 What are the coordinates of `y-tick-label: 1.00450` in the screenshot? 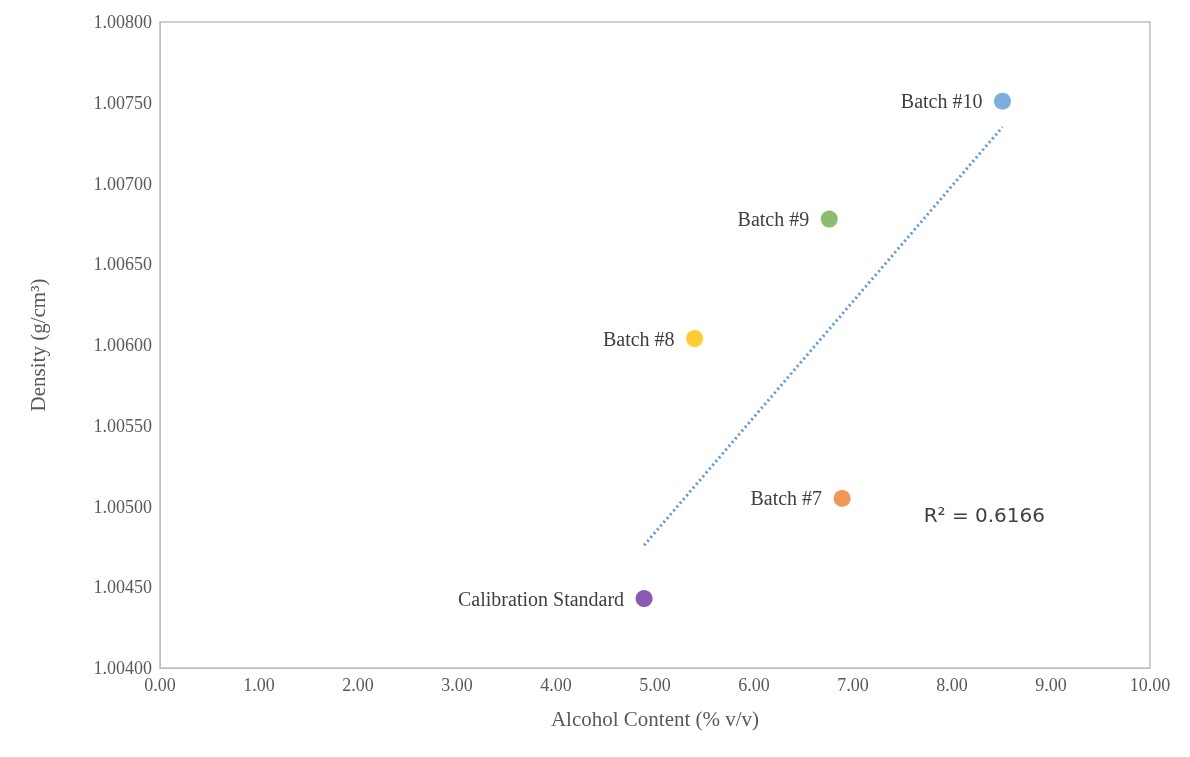 It's located at (122, 587).